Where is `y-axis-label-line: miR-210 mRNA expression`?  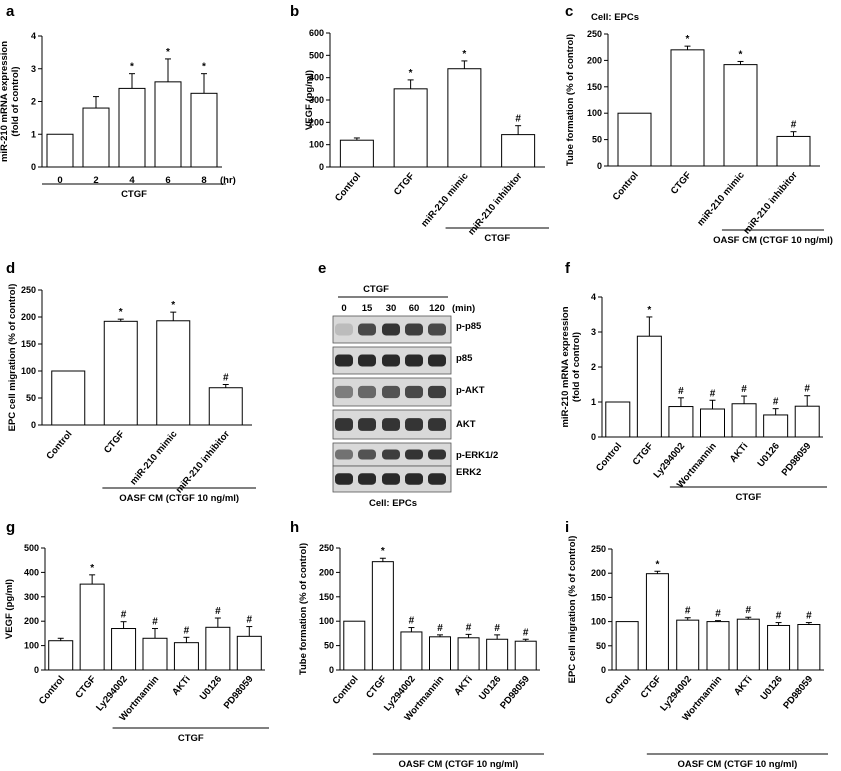
y-axis-label-line: miR-210 mRNA expression is located at coordinates (565, 366).